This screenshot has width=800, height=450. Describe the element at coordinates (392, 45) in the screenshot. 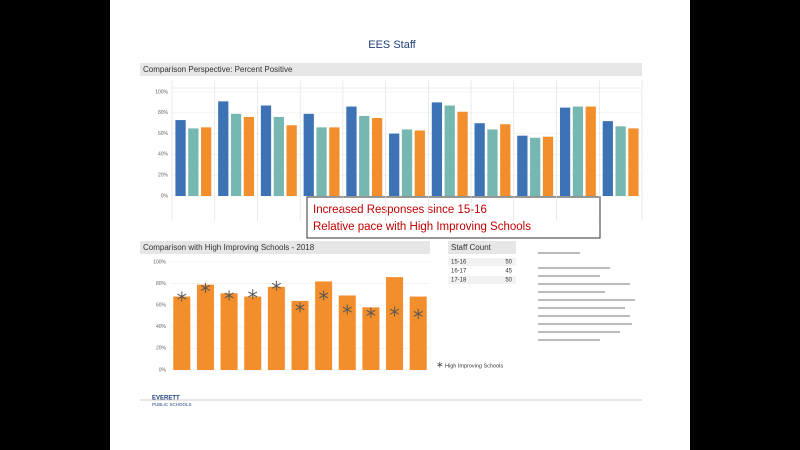

I see `slide-title: EES Staff` at that location.